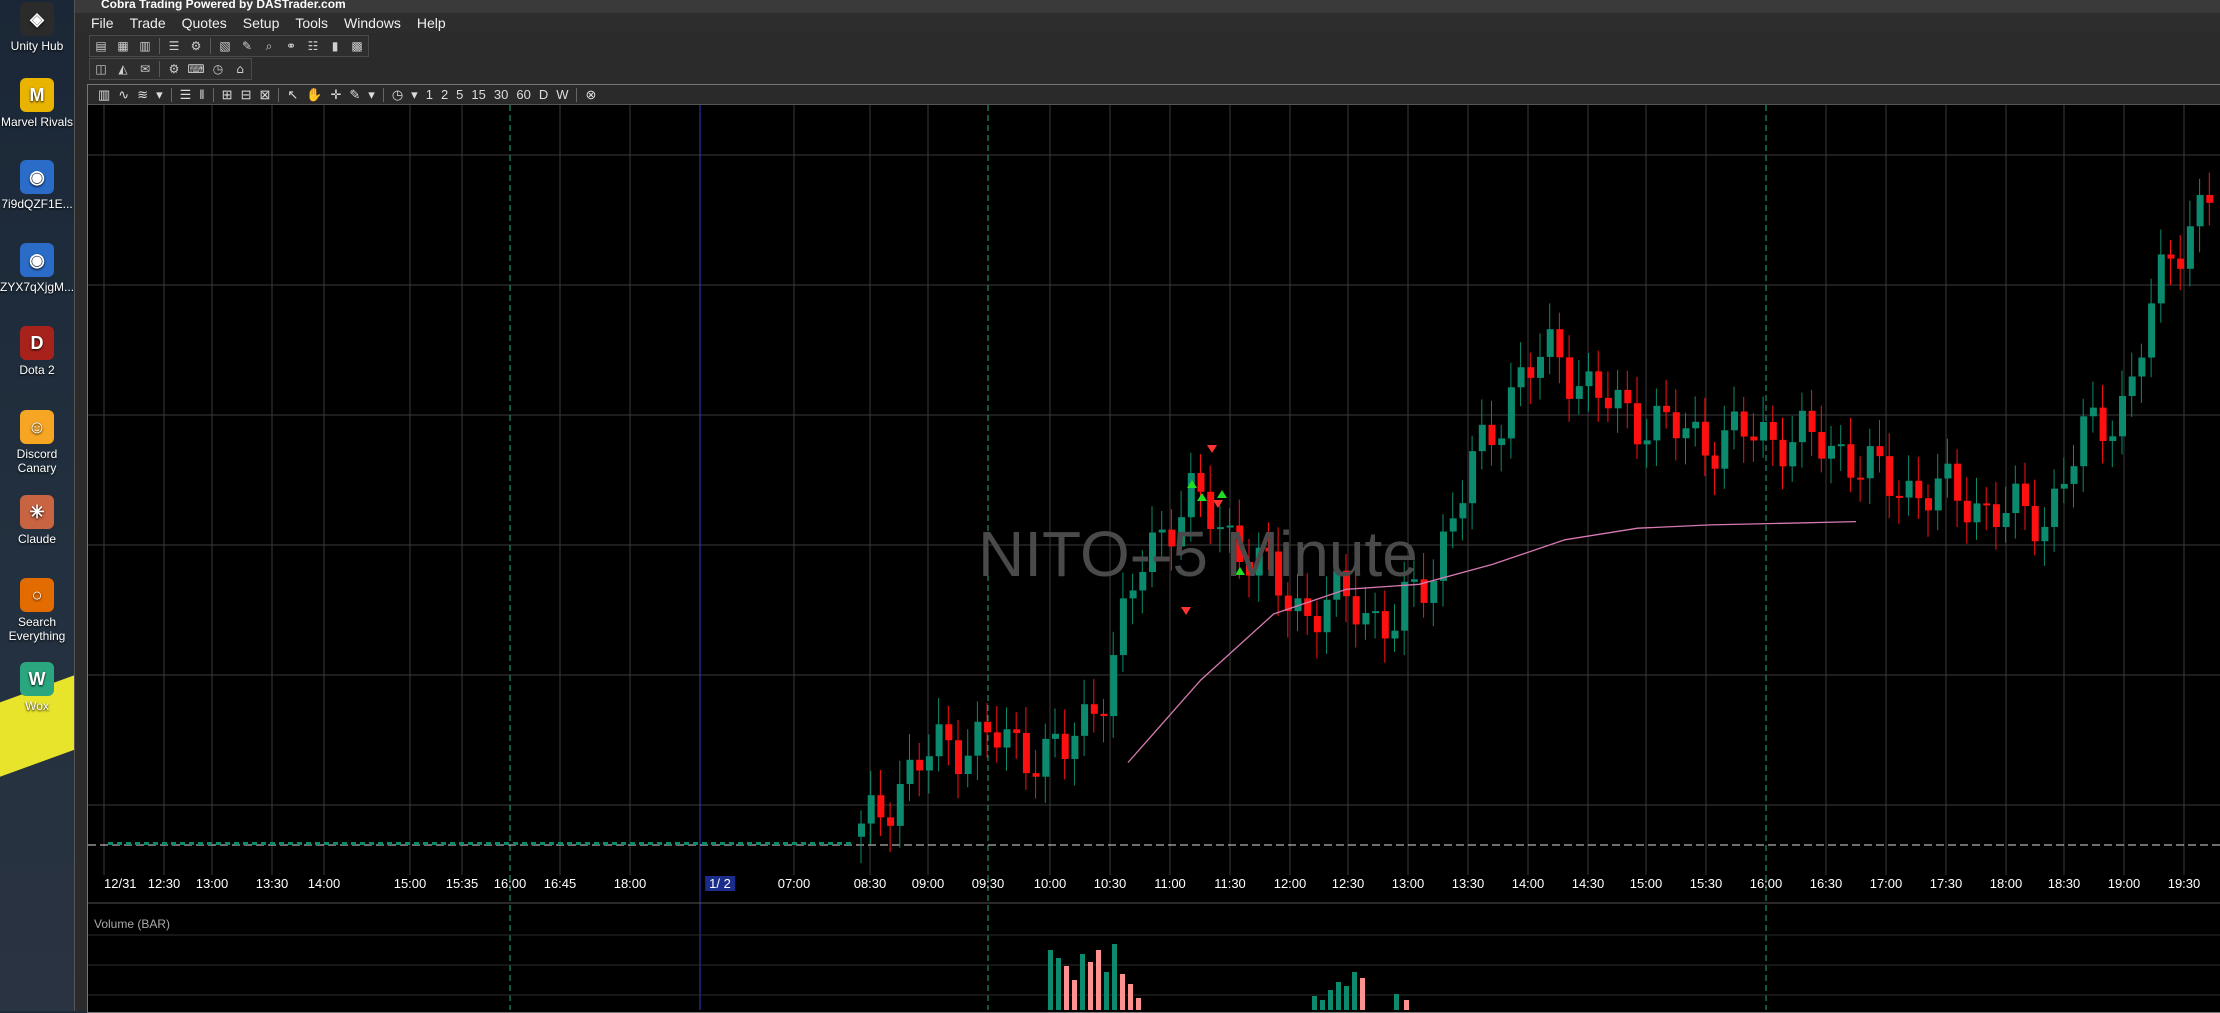 This screenshot has width=2220, height=1013. Describe the element at coordinates (147, 23) in the screenshot. I see `menu-trade: Trade` at that location.